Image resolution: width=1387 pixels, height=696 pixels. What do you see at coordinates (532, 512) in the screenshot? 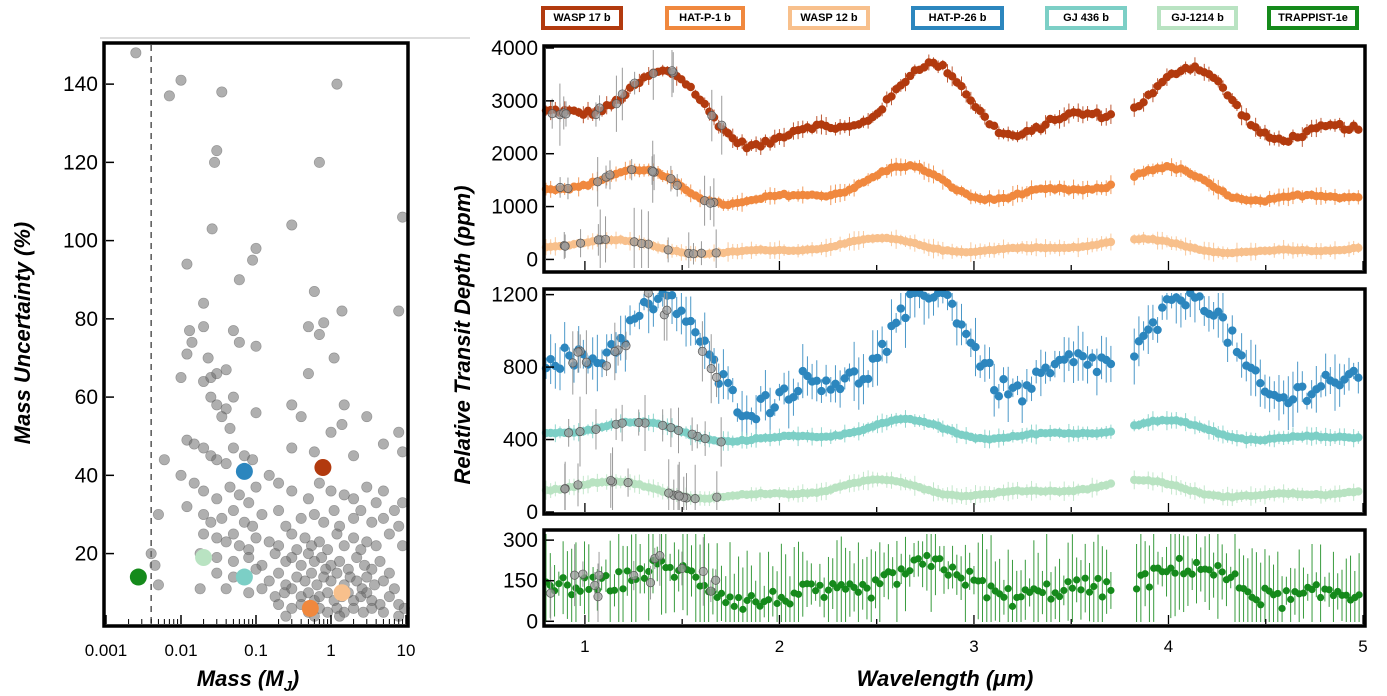
I see `y-tick-label: 0` at bounding box center [532, 512].